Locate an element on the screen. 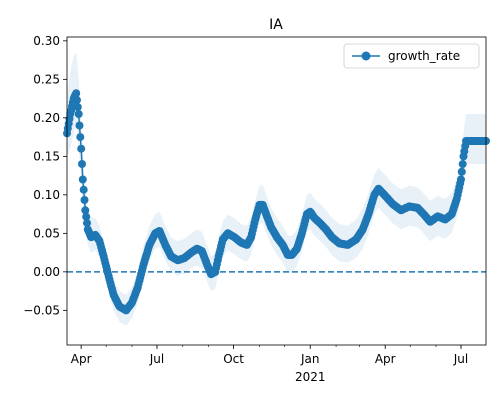  chart-title: IA is located at coordinates (276, 25).